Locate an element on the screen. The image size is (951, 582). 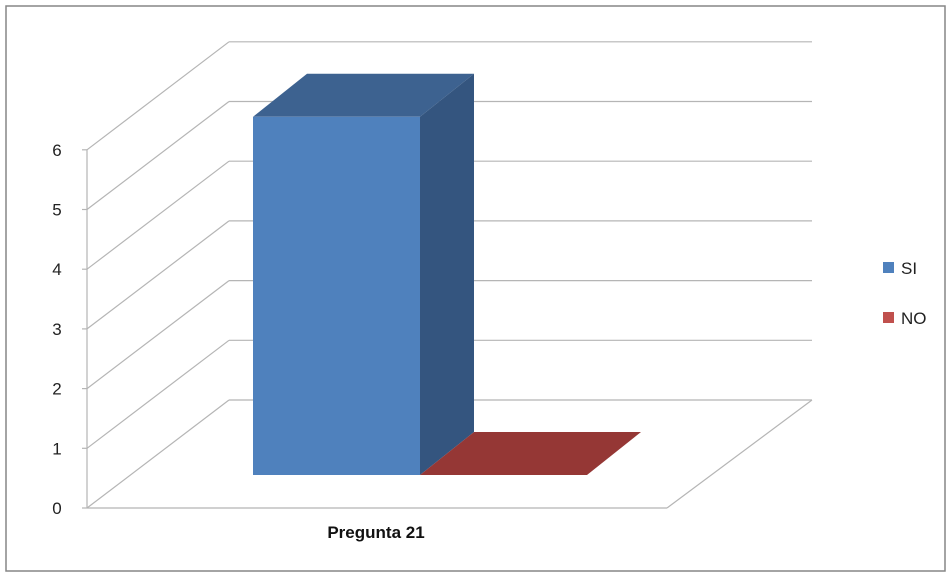
y-tick-label: 4 is located at coordinates (56, 269).